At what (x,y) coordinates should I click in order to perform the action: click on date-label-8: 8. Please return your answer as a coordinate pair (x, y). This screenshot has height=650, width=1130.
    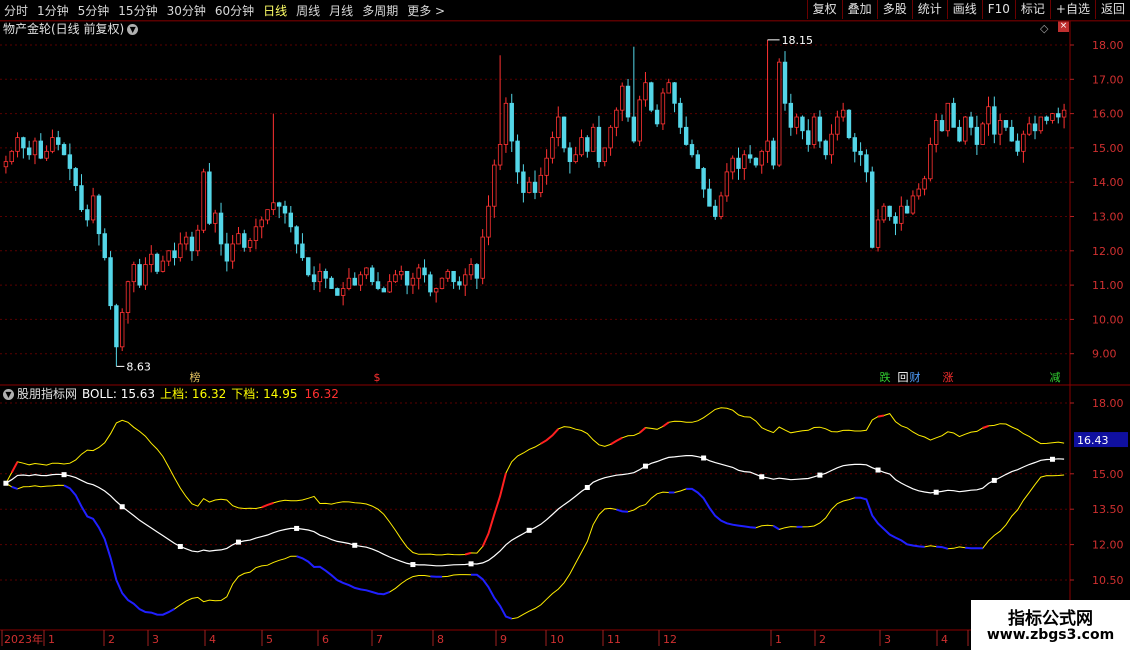
    Looking at the image, I should click on (440, 639).